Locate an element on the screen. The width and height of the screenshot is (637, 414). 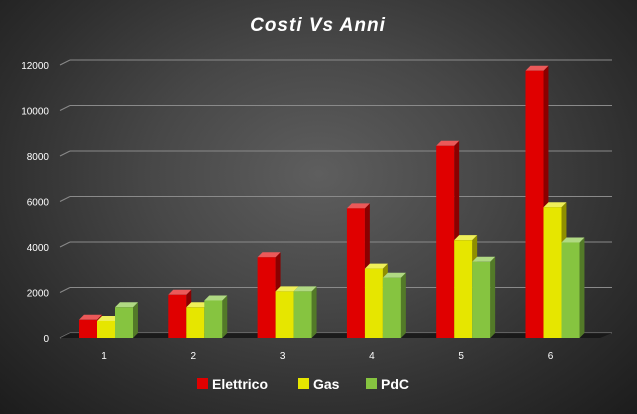
x-tick-label: 1 is located at coordinates (104, 356).